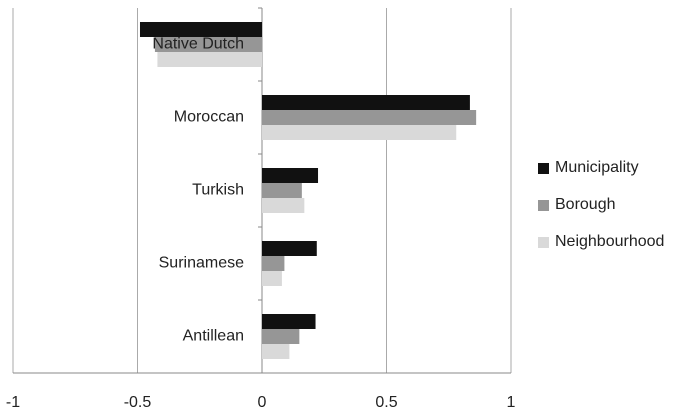  Describe the element at coordinates (585, 204) in the screenshot. I see `legend-label: Borough` at that location.